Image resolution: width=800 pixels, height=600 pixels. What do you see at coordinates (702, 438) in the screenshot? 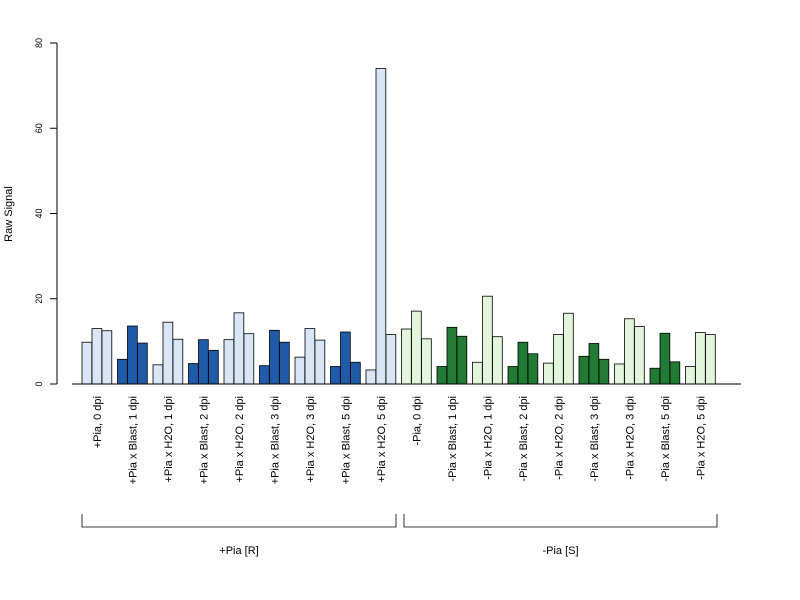
I see `x-tick-label: -Pia x H2O, 5 dpi` at bounding box center [702, 438].